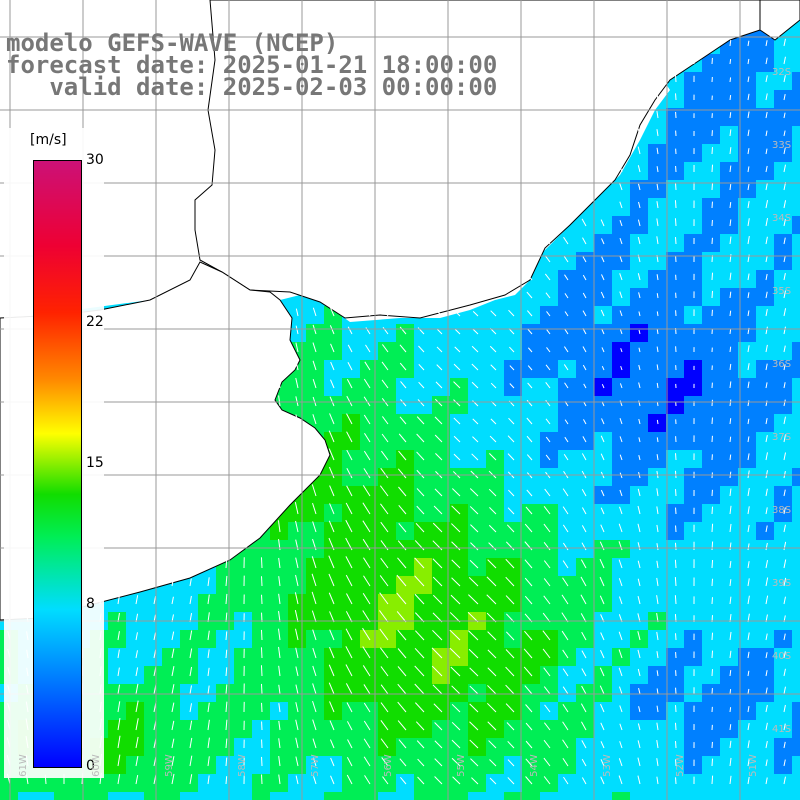 This screenshot has height=800, width=800. I want to click on longitude-label: 59W, so click(169, 765).